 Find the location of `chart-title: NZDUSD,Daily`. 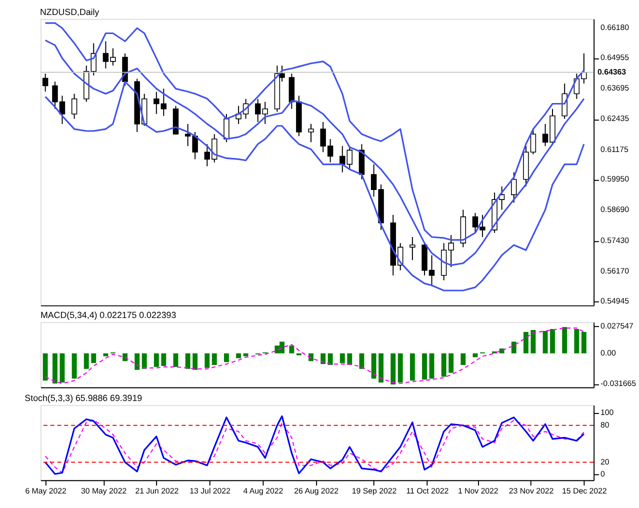

chart-title: NZDUSD,Daily is located at coordinates (70, 11).